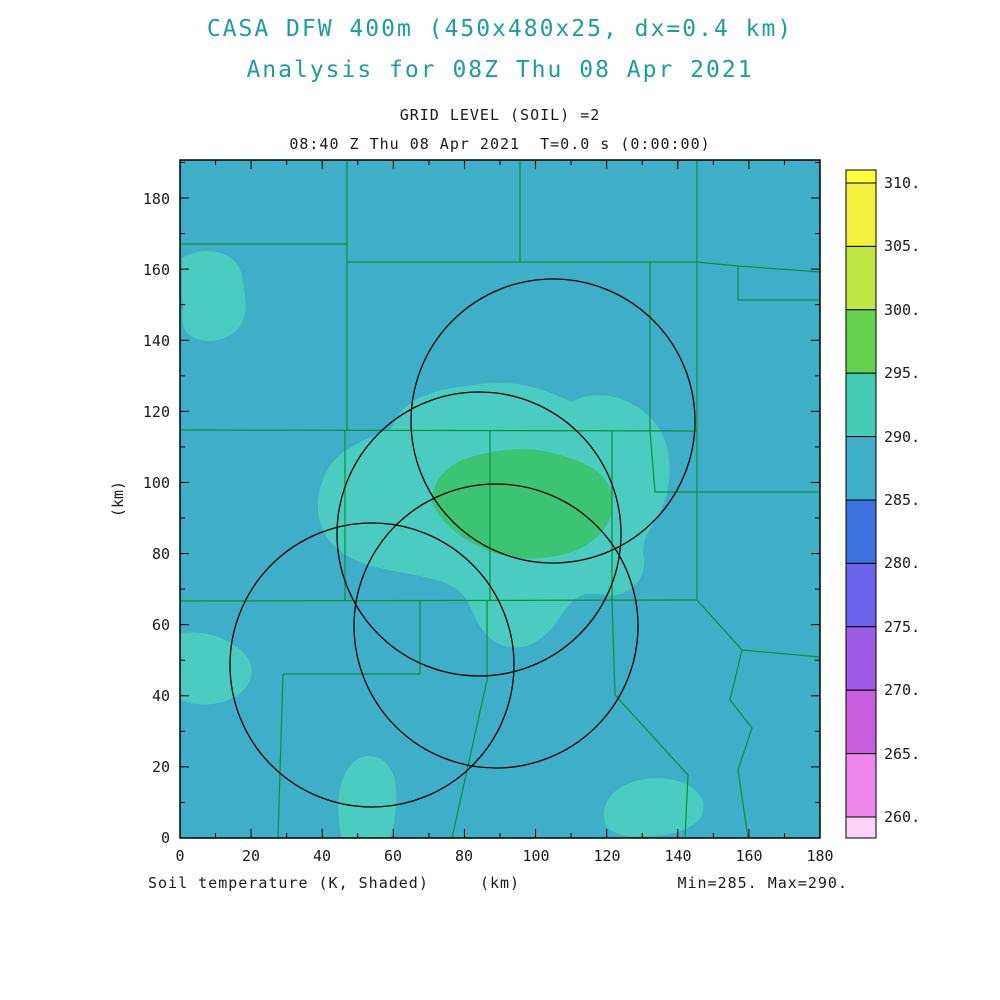  What do you see at coordinates (156, 483) in the screenshot?
I see `y-tick-label: 100` at bounding box center [156, 483].